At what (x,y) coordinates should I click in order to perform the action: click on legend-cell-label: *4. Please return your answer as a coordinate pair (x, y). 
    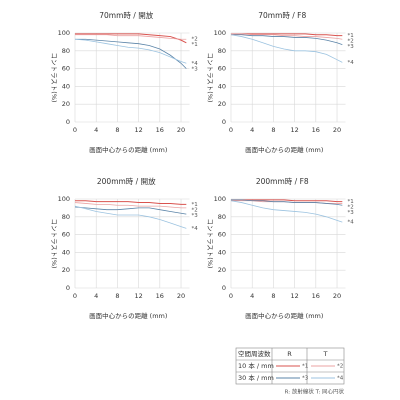
    Looking at the image, I should click on (340, 379).